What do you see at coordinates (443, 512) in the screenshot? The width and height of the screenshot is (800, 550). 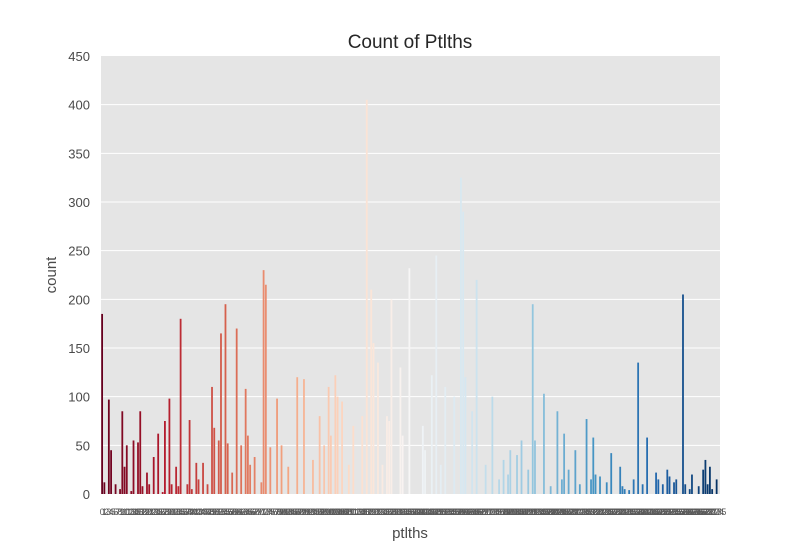 I see `x-tick-label: 152` at bounding box center [443, 512].